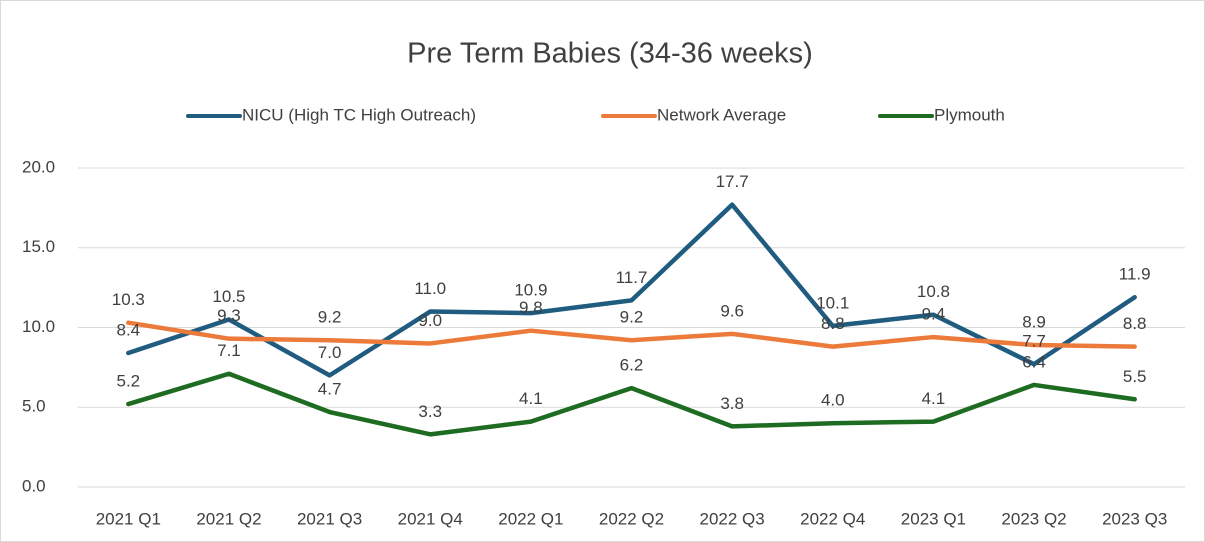 Image resolution: width=1205 pixels, height=542 pixels. I want to click on data-label: 7.7, so click(1034, 341).